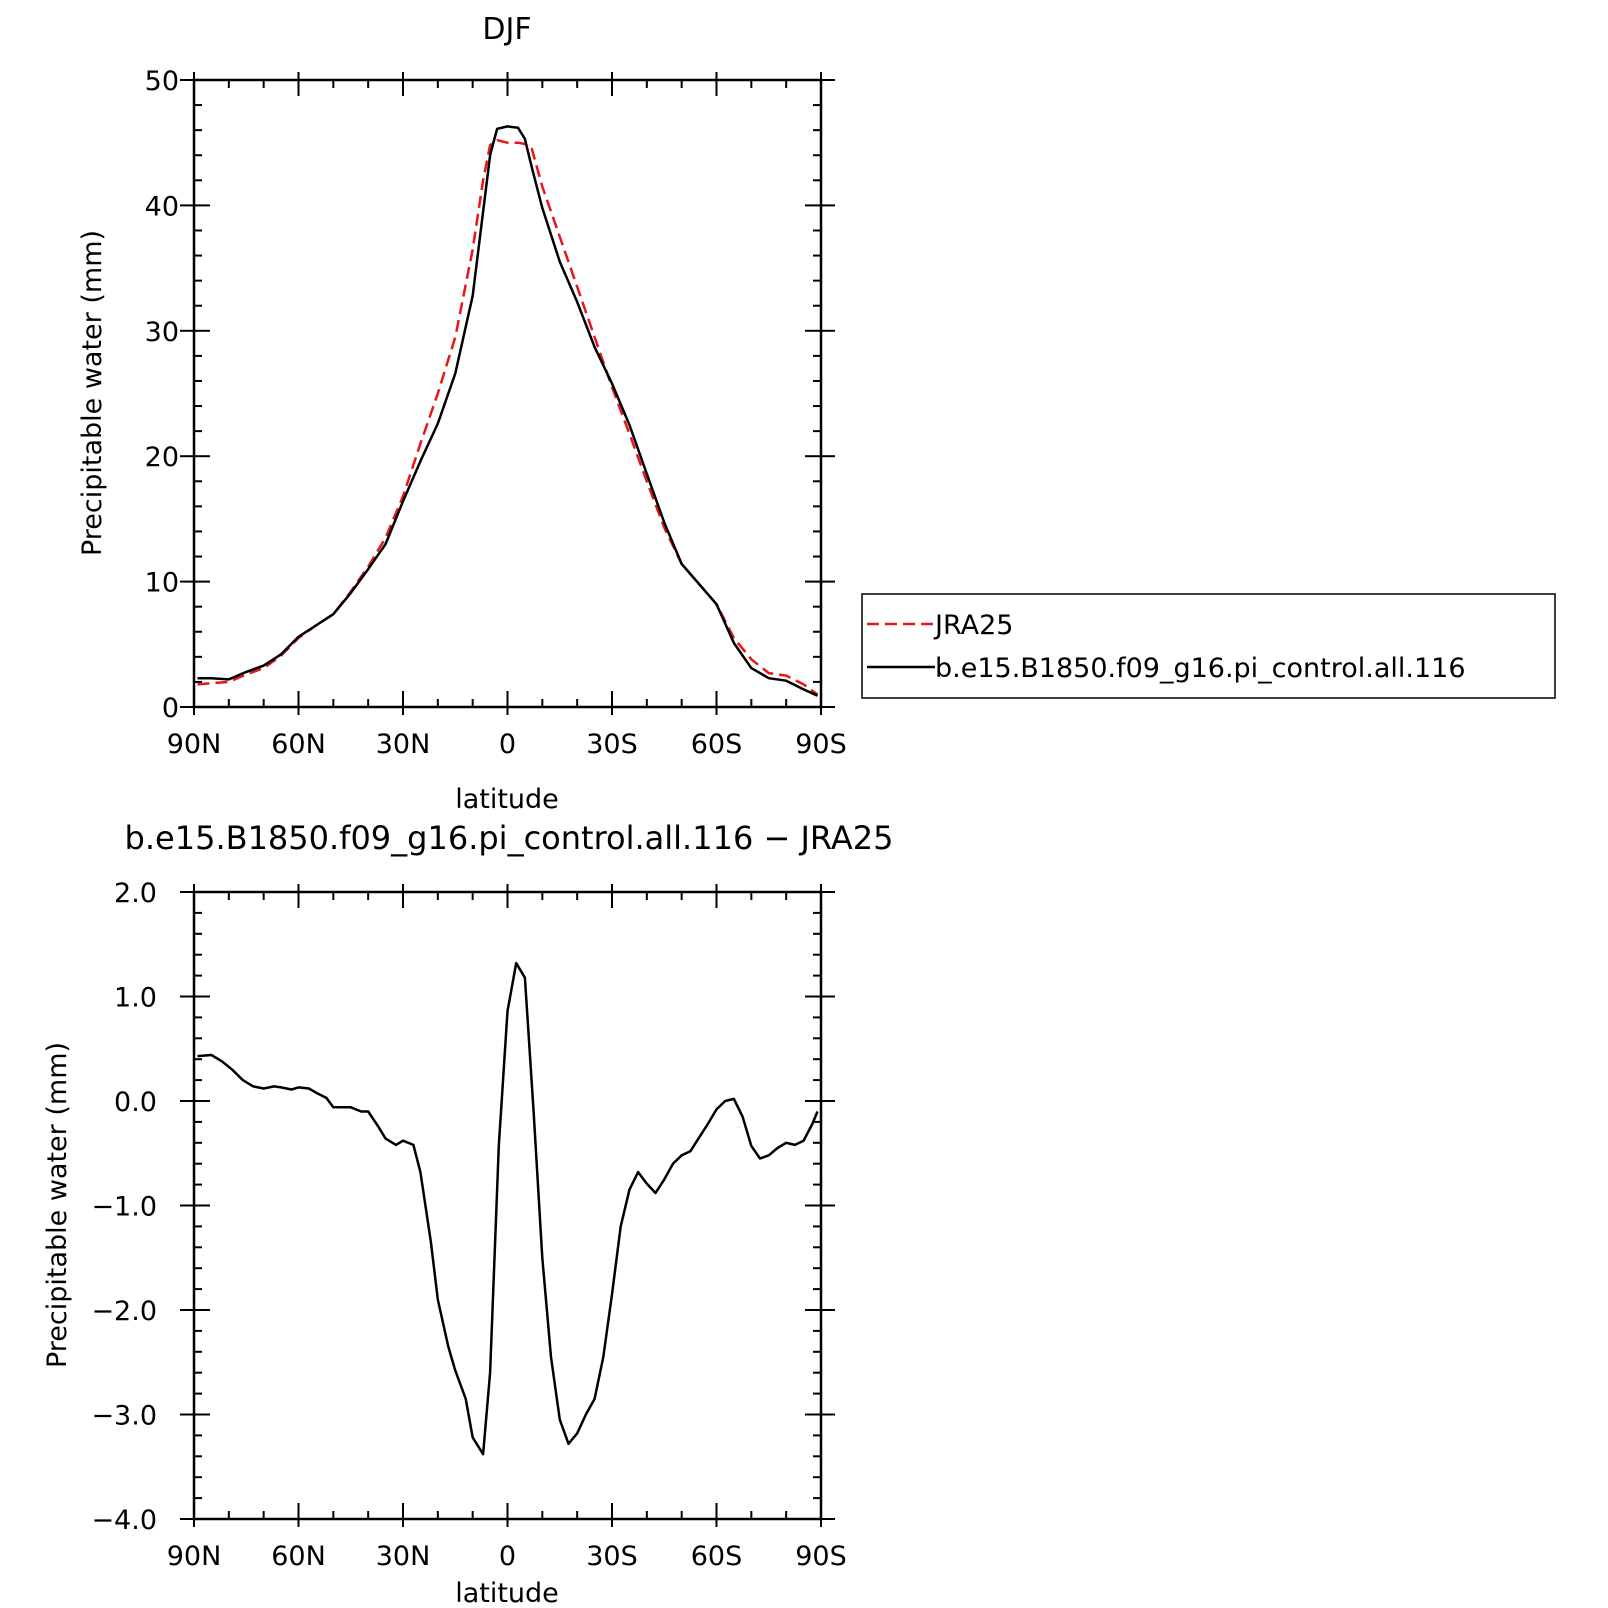 The width and height of the screenshot is (1608, 1608). Describe the element at coordinates (508, 417) in the screenshot. I see `top-series-line-jra25` at that location.